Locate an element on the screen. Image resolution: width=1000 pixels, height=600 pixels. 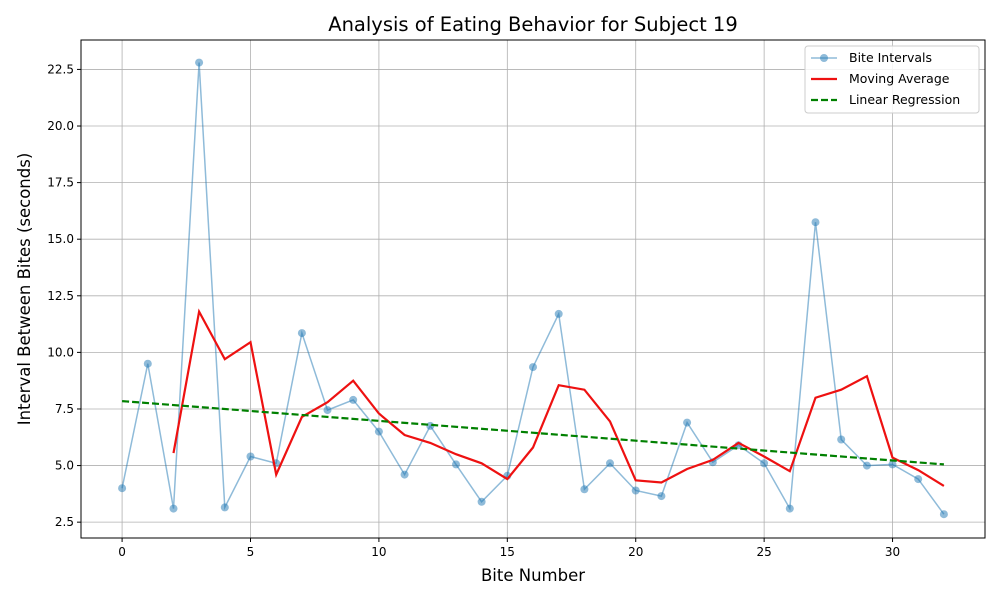
y-tick-label: 20.0 is located at coordinates (60, 126).